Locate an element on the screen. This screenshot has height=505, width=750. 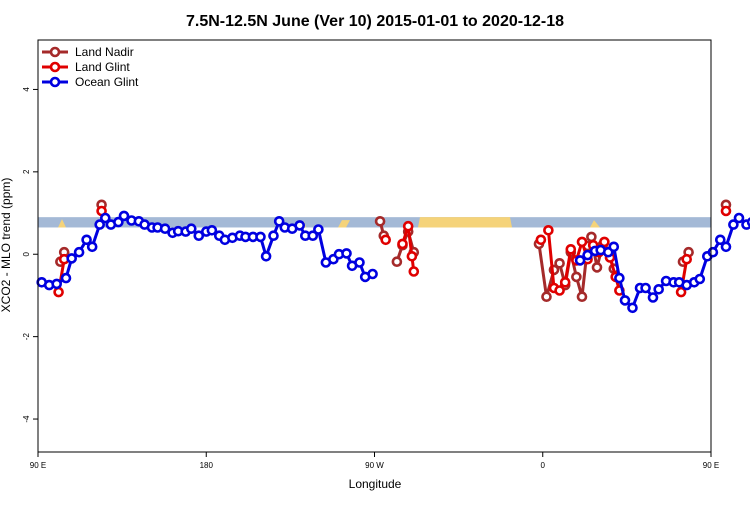
legend-item: Ocean Glint is located at coordinates (90, 82).